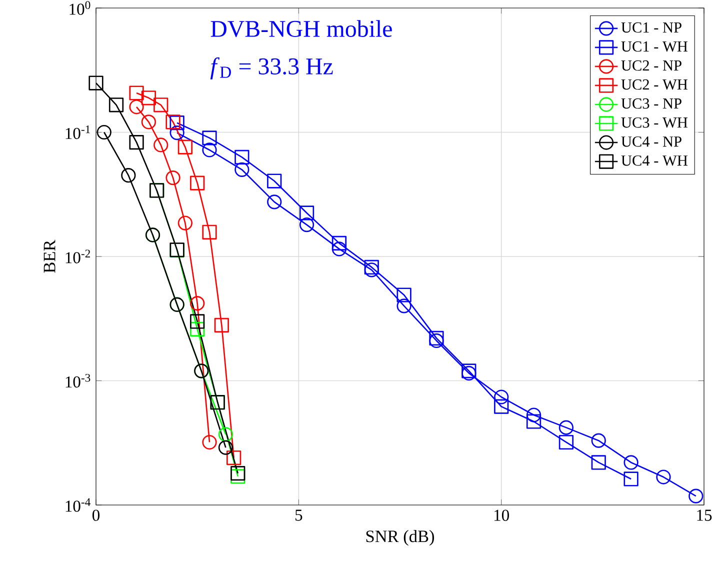 The image size is (716, 578). What do you see at coordinates (78, 381) in the screenshot?
I see `y-tick-label: 10$^{-3}$` at bounding box center [78, 381].